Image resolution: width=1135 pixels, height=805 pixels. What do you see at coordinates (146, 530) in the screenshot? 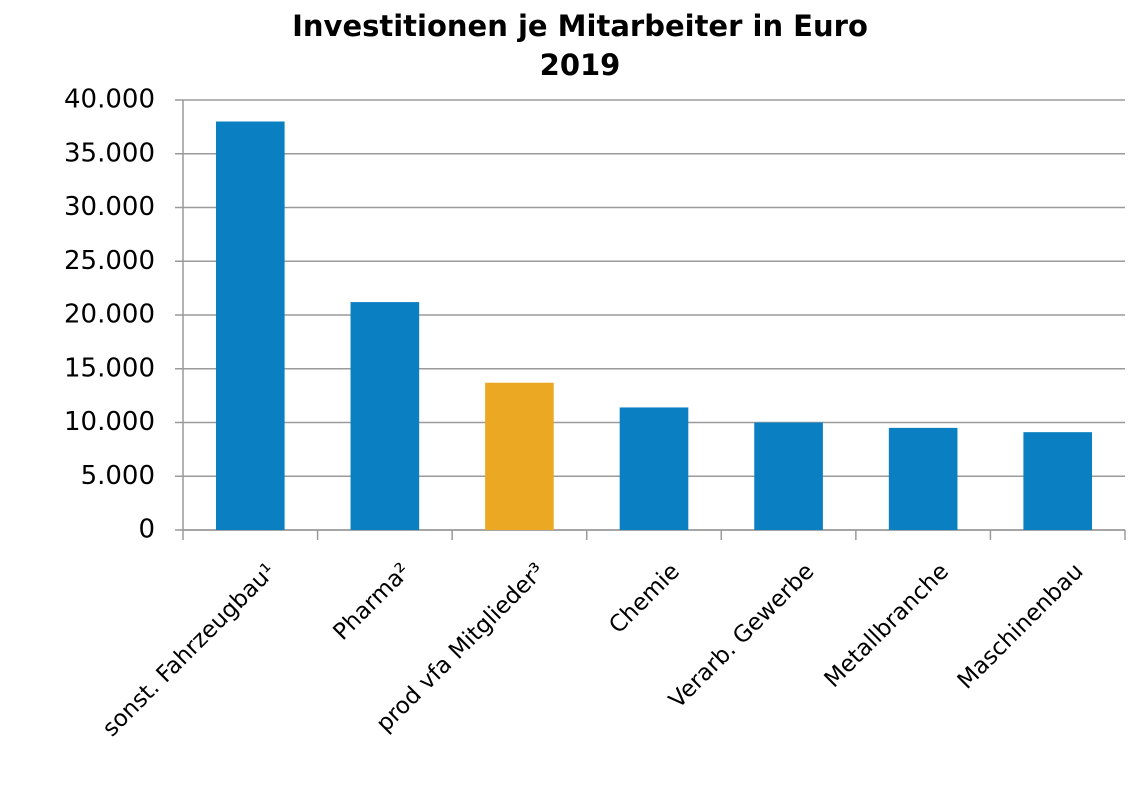
I see `y-tick-label: 0` at bounding box center [146, 530].